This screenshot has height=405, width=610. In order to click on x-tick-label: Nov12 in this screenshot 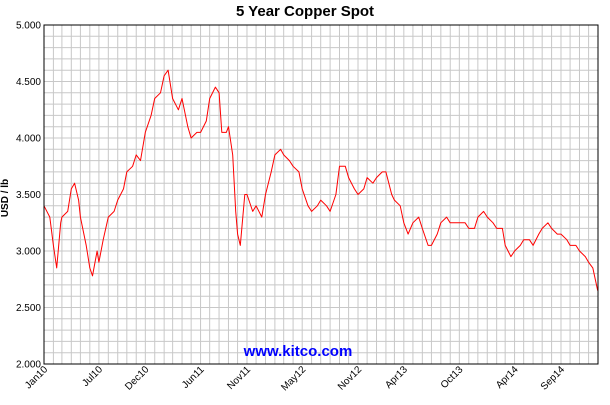, I will do `click(350, 378)`.